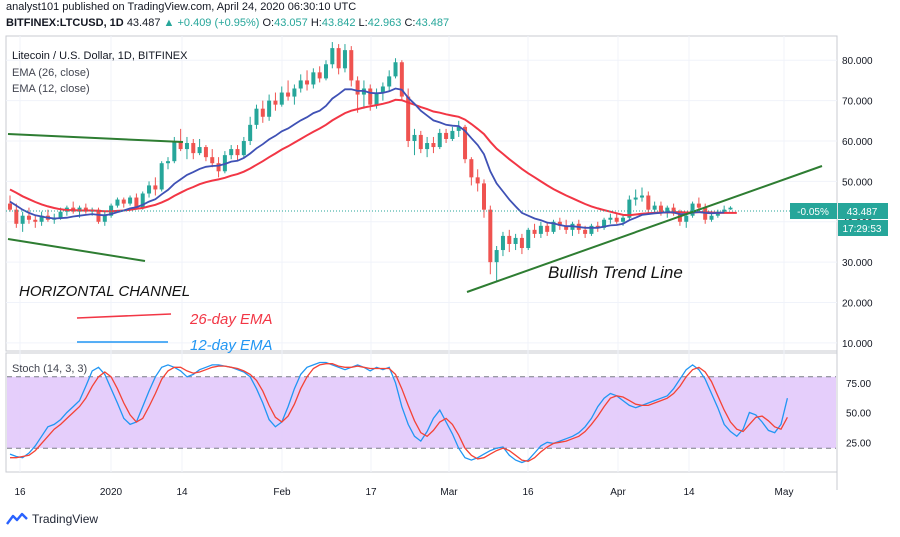 This screenshot has width=900, height=537. I want to click on channel-upper-line, so click(95, 138).